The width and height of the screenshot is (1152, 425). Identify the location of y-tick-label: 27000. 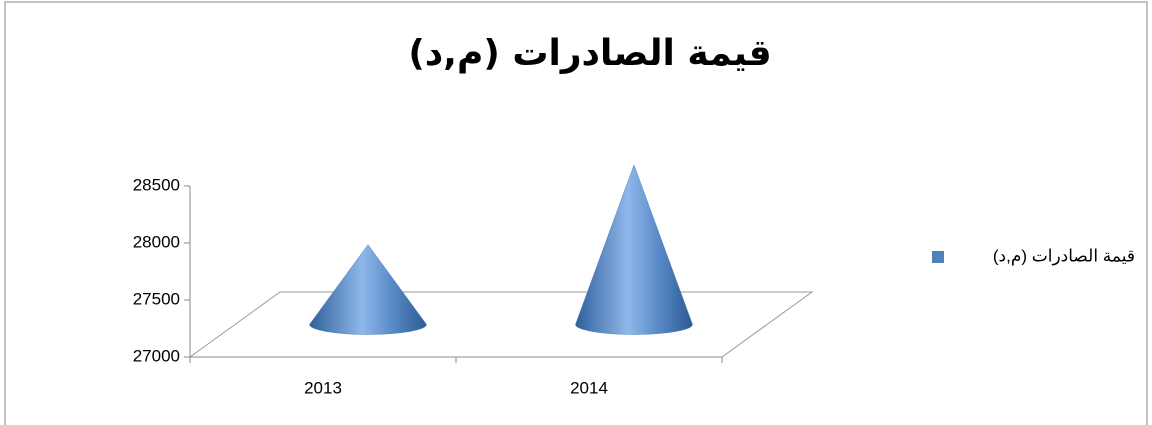
(156, 355).